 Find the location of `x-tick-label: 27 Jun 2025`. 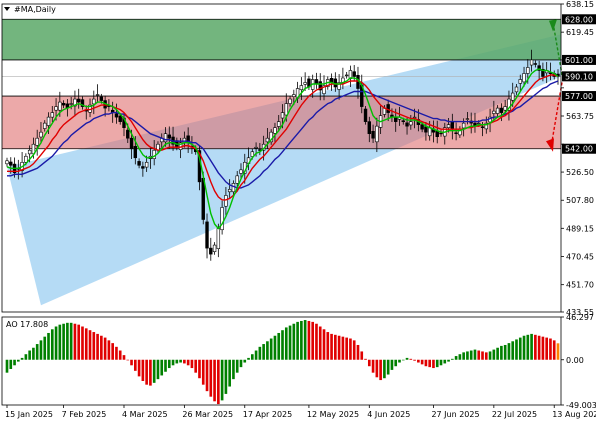

x-tick-label: 27 Jun 2025 is located at coordinates (455, 414).